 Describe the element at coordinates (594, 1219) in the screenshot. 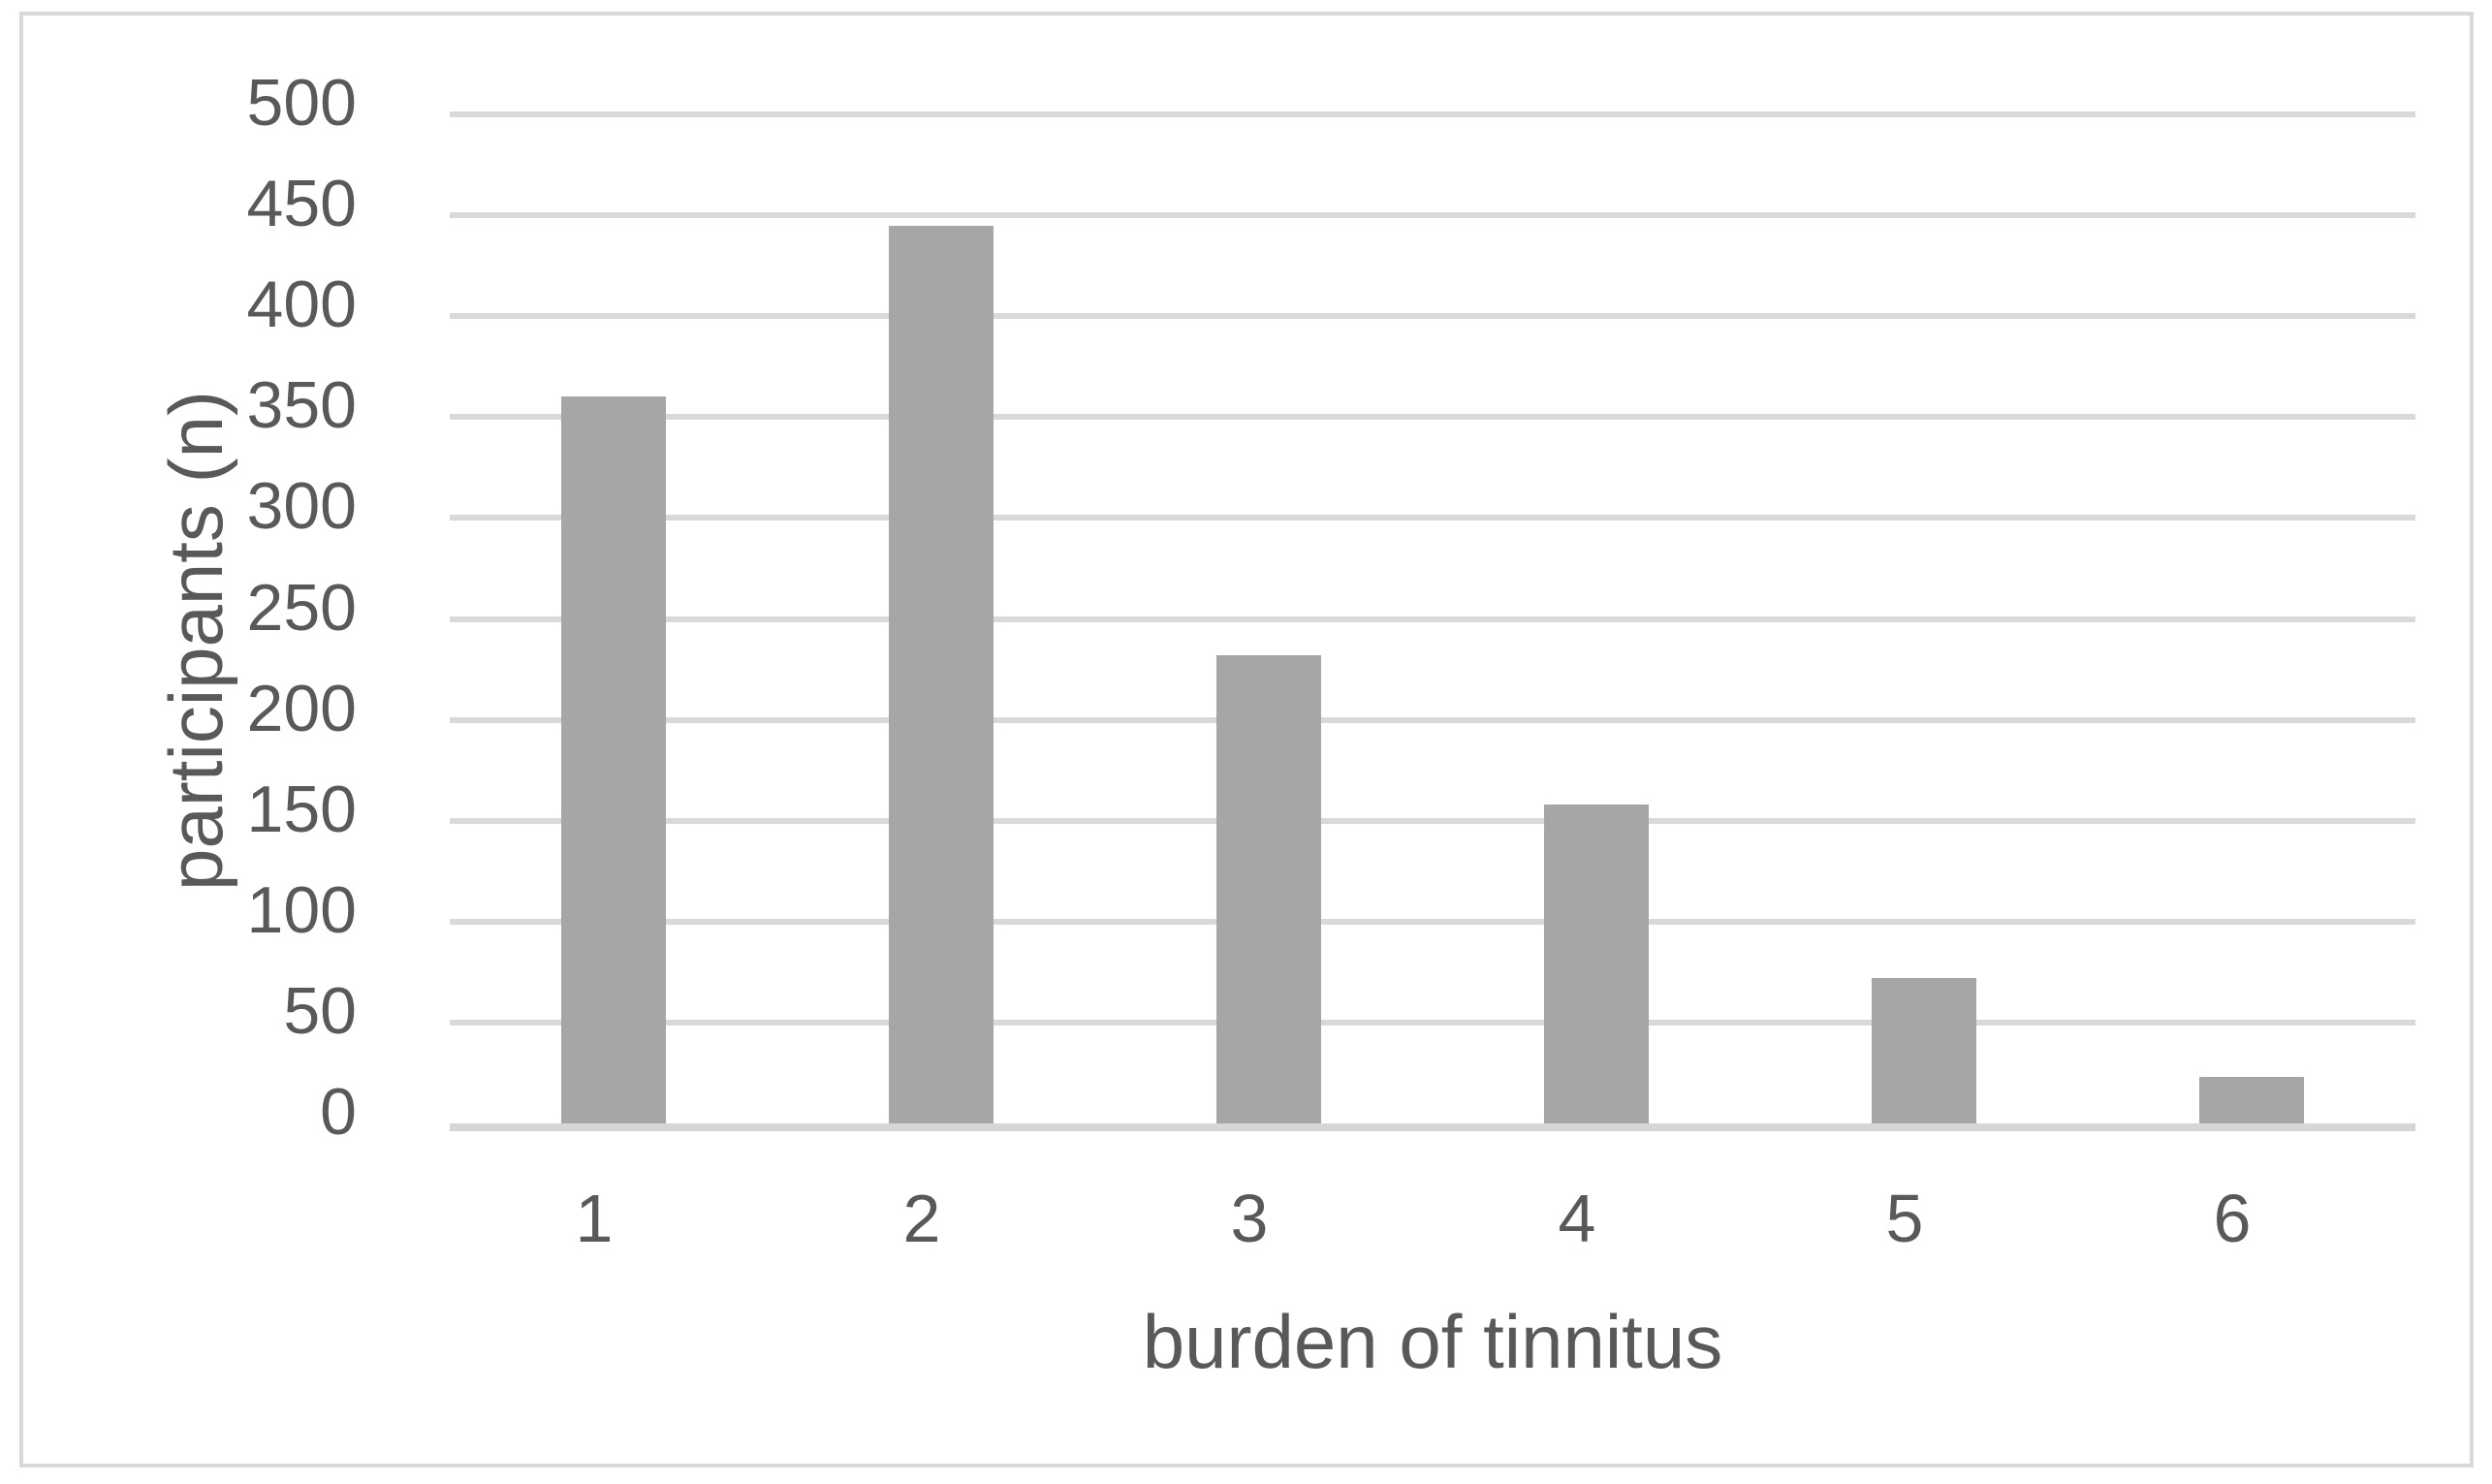

I see `x-category-label-1: 1` at that location.